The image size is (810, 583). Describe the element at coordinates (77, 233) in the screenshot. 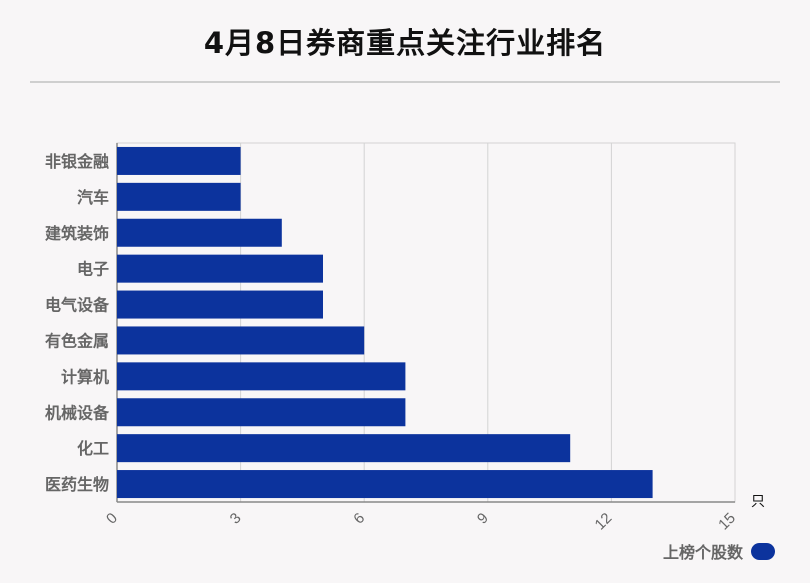

I see `y-category-label: 建筑装饰` at that location.